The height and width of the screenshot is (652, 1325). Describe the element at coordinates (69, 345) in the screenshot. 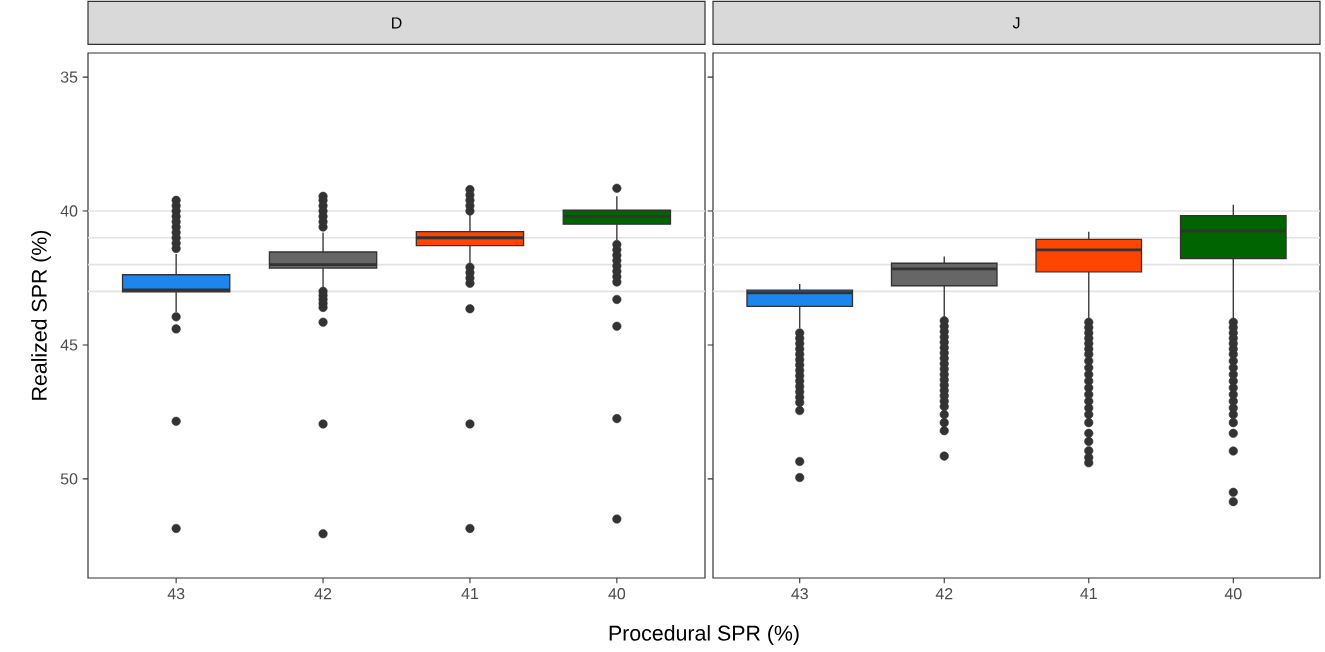

I see `y-tick-label: 45` at that location.